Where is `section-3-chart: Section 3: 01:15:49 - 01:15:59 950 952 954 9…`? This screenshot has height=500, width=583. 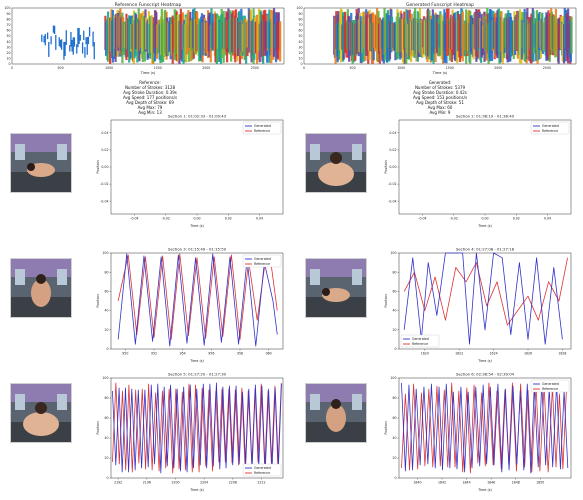 section-3-chart: Section 3: 01:15:49 - 01:15:59 950 952 954 9… is located at coordinates (191, 305).